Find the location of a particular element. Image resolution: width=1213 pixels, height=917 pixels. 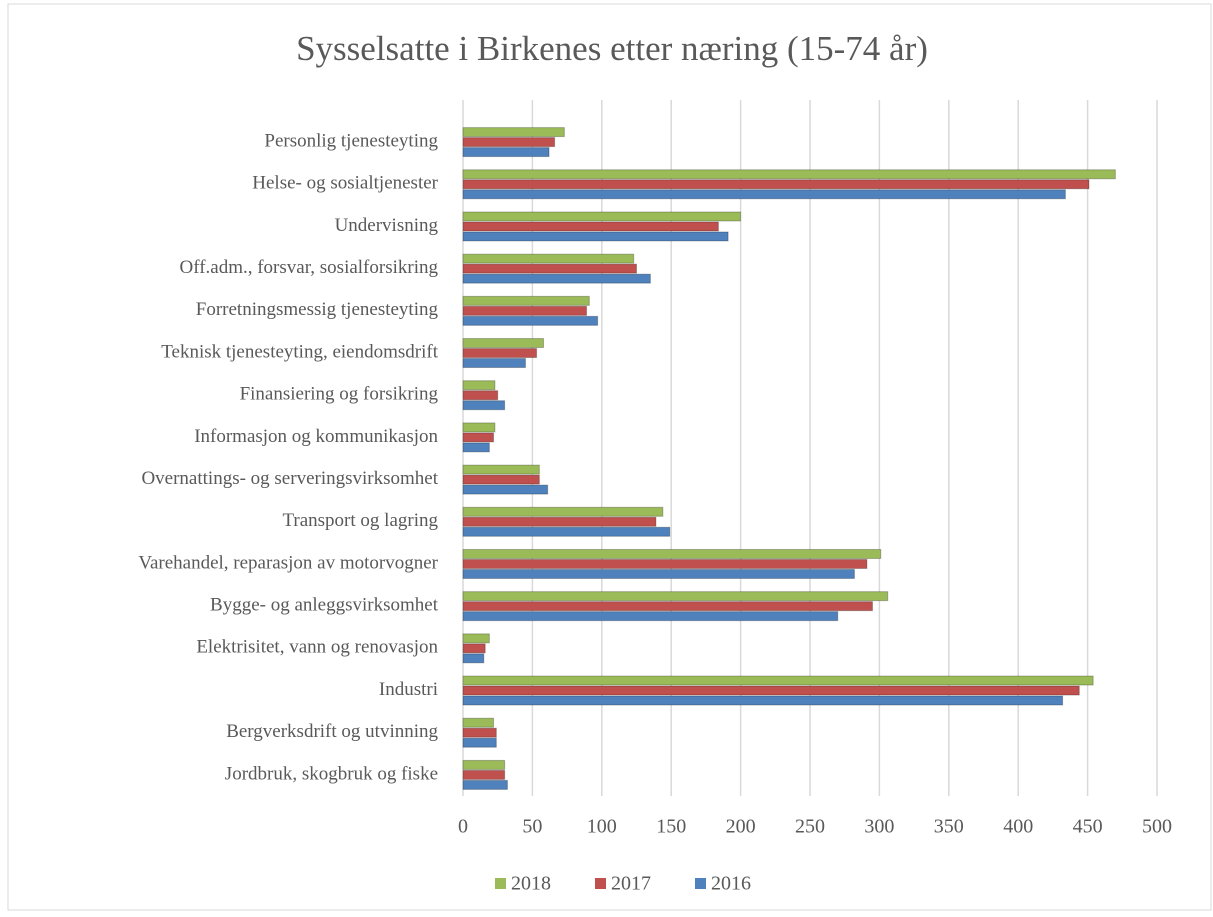

y-tick-label: Personlig tjenesteyting is located at coordinates (351, 140).